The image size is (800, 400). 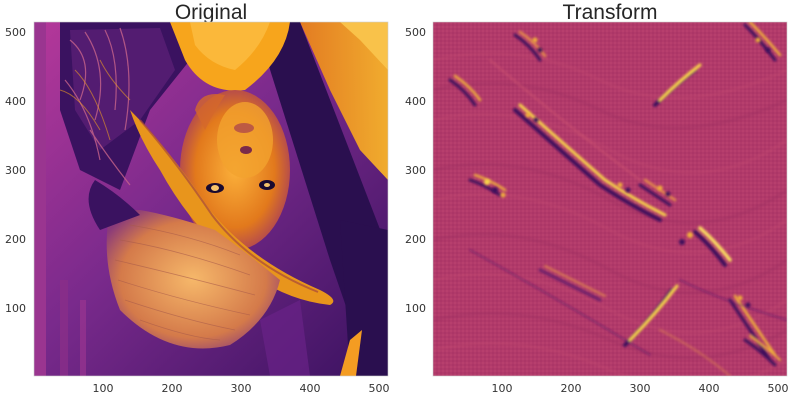 What do you see at coordinates (211, 12) in the screenshot?
I see `original-title: Original` at bounding box center [211, 12].